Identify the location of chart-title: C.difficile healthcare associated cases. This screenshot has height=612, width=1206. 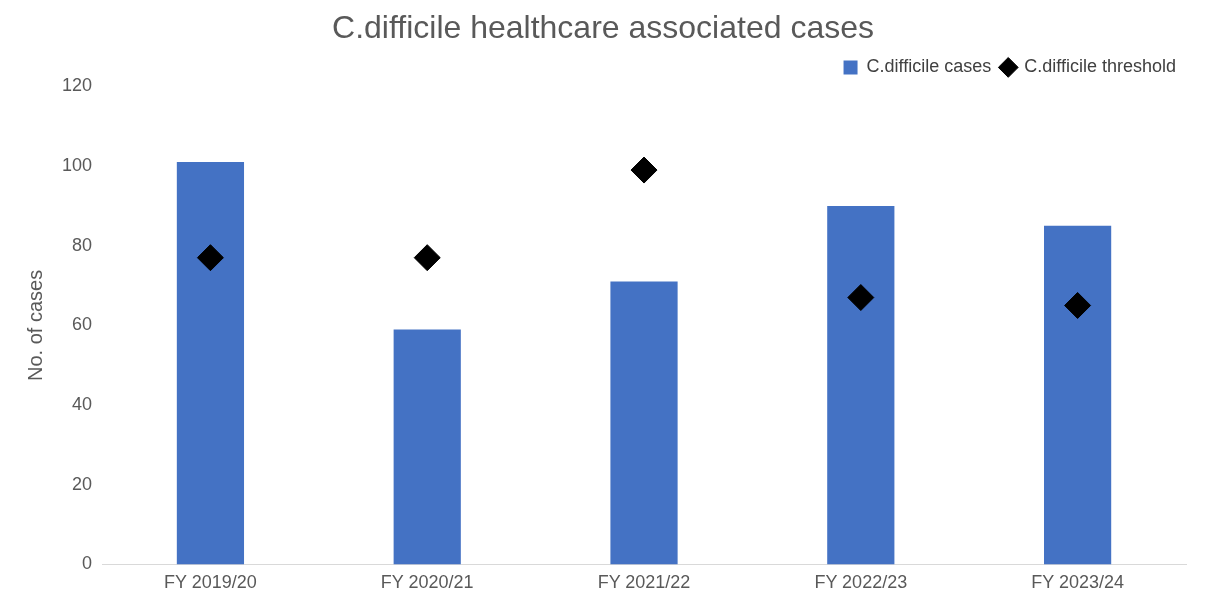
(603, 27).